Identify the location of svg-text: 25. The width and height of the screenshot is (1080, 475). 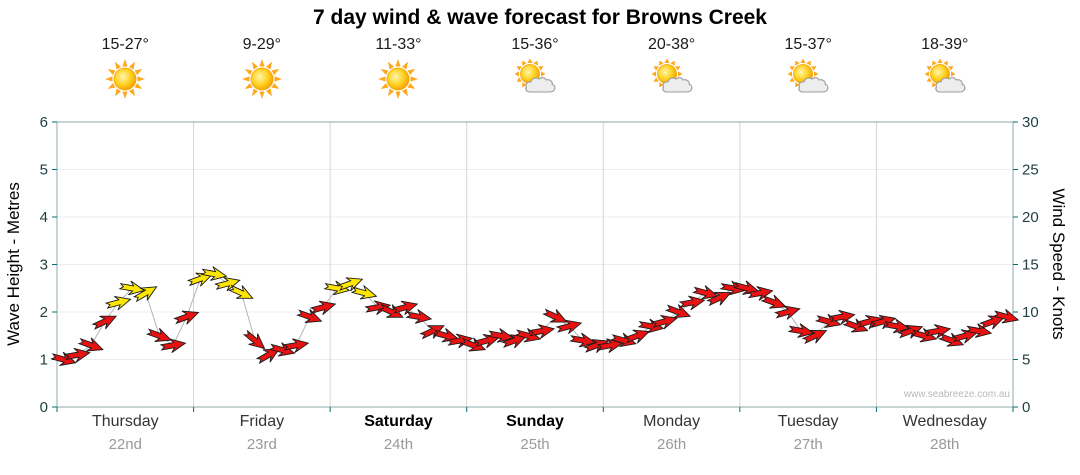
(1030, 170).